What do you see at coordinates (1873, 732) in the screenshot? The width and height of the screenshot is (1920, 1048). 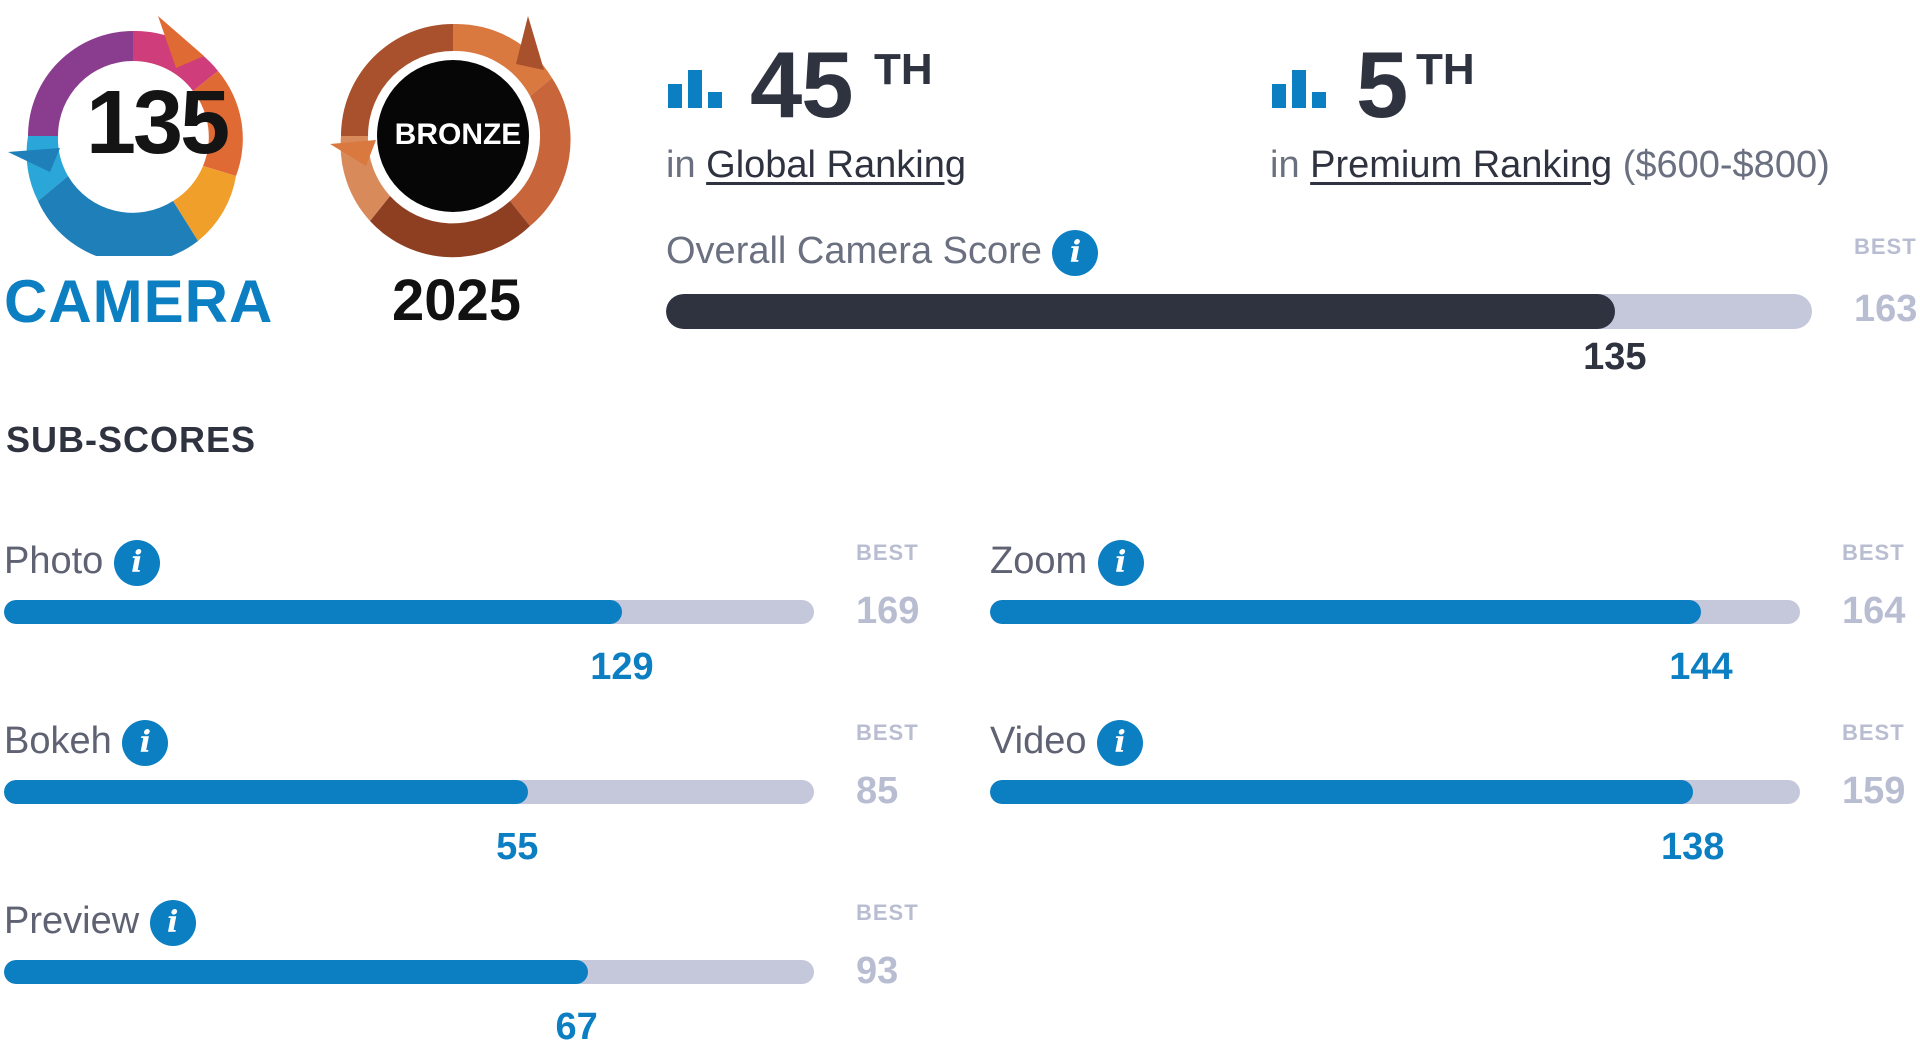 I see `subscore-video-best-label: BEST` at bounding box center [1873, 732].